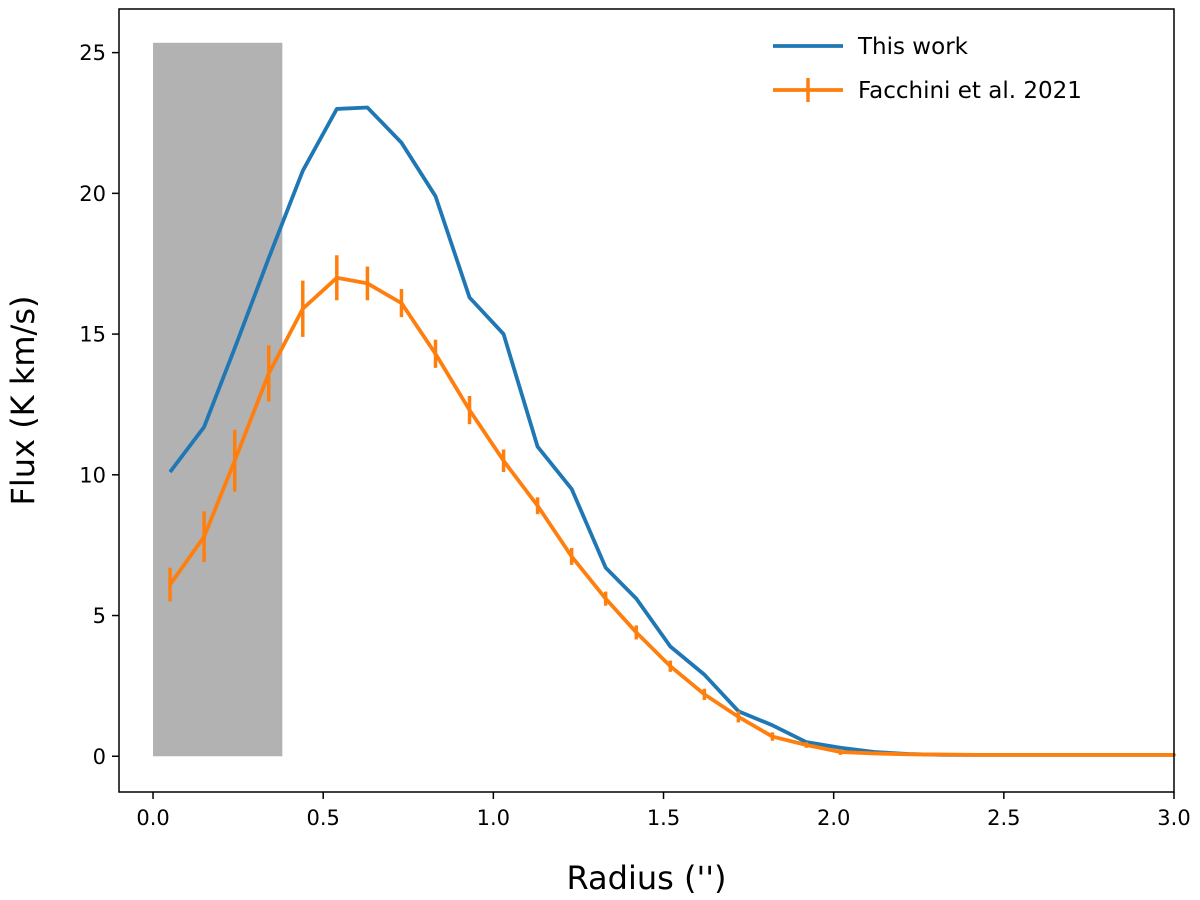 This screenshot has height=900, width=1200. Describe the element at coordinates (218, 399) in the screenshot. I see `shaded-region` at that location.